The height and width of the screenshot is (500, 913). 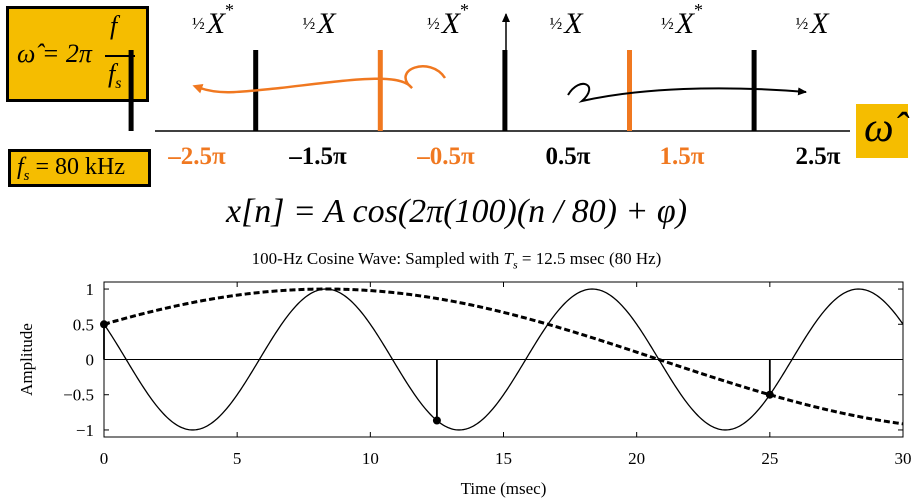 What do you see at coordinates (237, 458) in the screenshot?
I see `x-tick-label: 5` at bounding box center [237, 458].